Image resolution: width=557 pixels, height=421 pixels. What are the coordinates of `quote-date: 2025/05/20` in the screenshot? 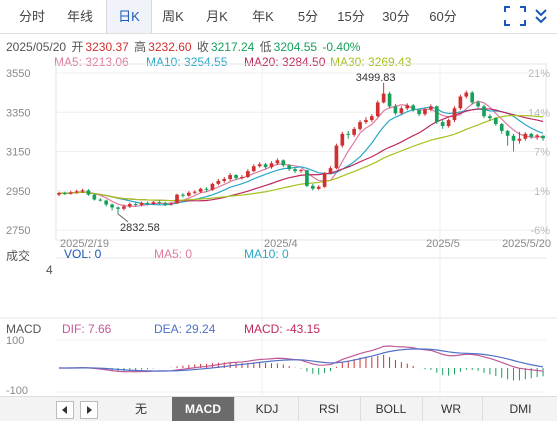 It's located at (36, 47).